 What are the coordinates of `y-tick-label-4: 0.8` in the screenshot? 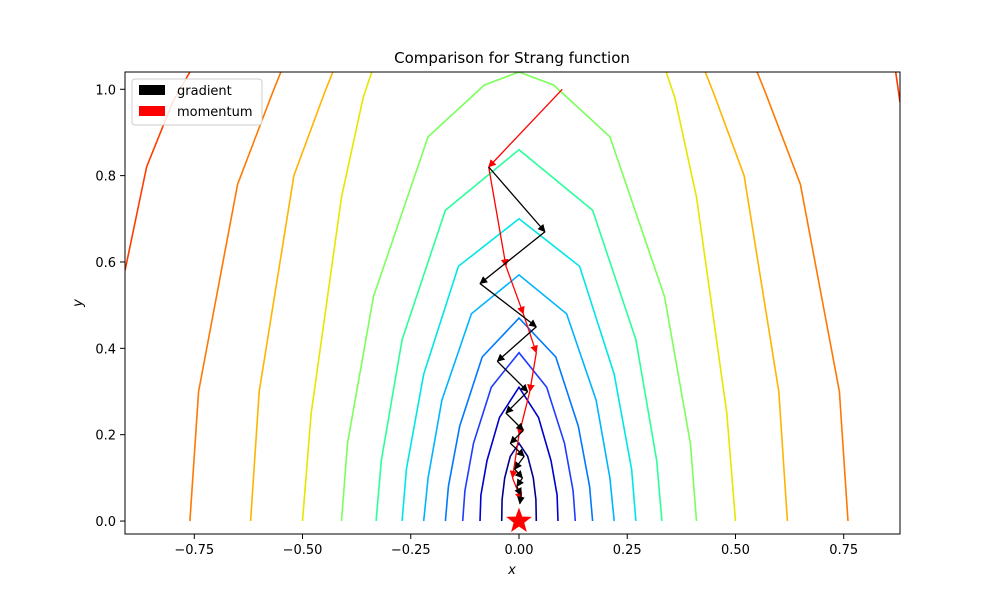 It's located at (105, 177).